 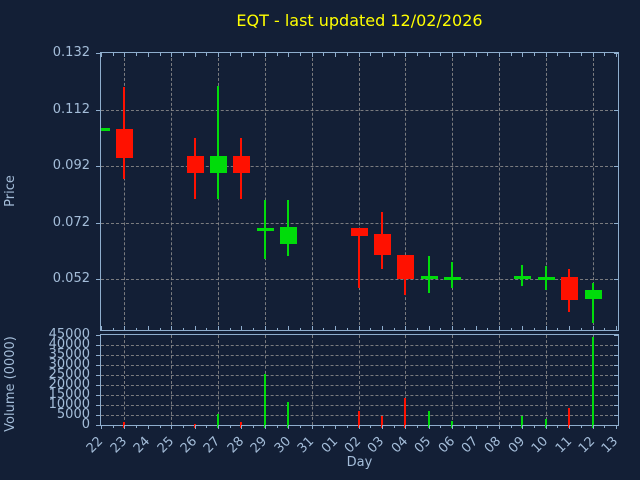 What do you see at coordinates (563, 445) in the screenshot?
I see `x-tick-label-text: 11` at bounding box center [563, 445].